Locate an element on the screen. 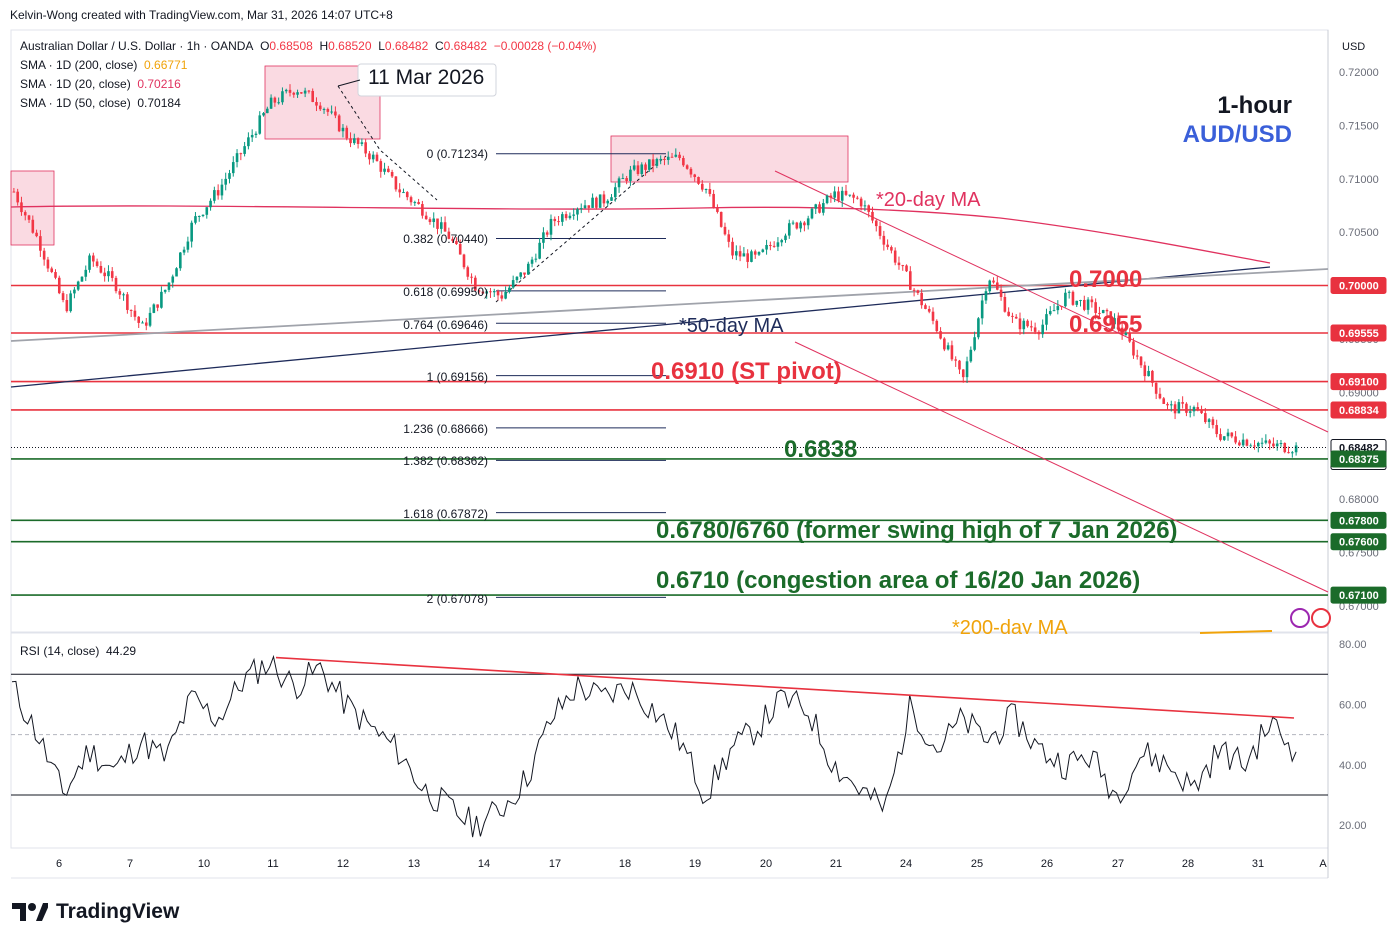 This screenshot has height=945, width=1400. price-tick-label: 0.71000 is located at coordinates (1359, 180).